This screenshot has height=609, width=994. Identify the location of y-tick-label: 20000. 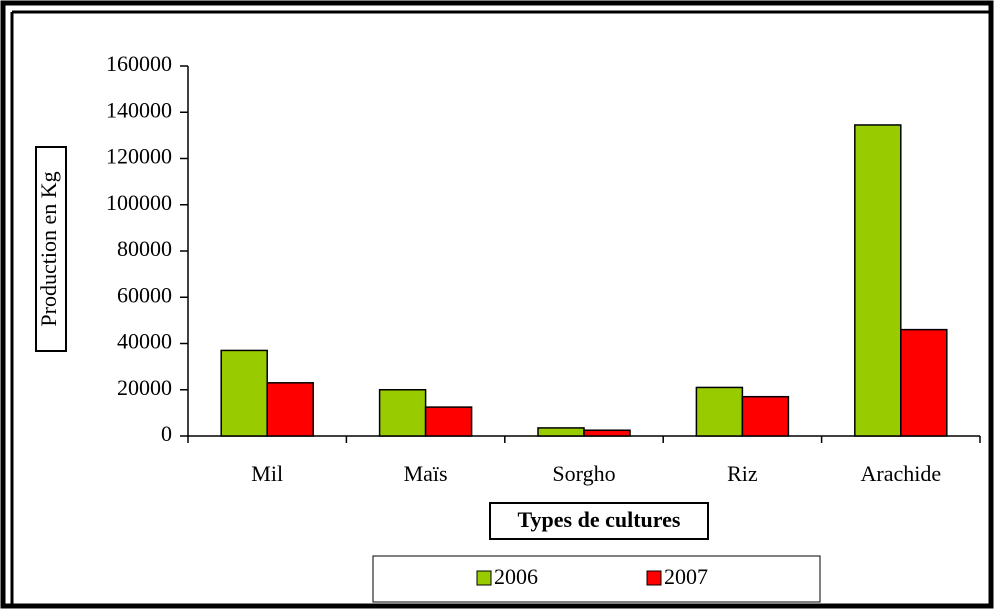
(144, 387).